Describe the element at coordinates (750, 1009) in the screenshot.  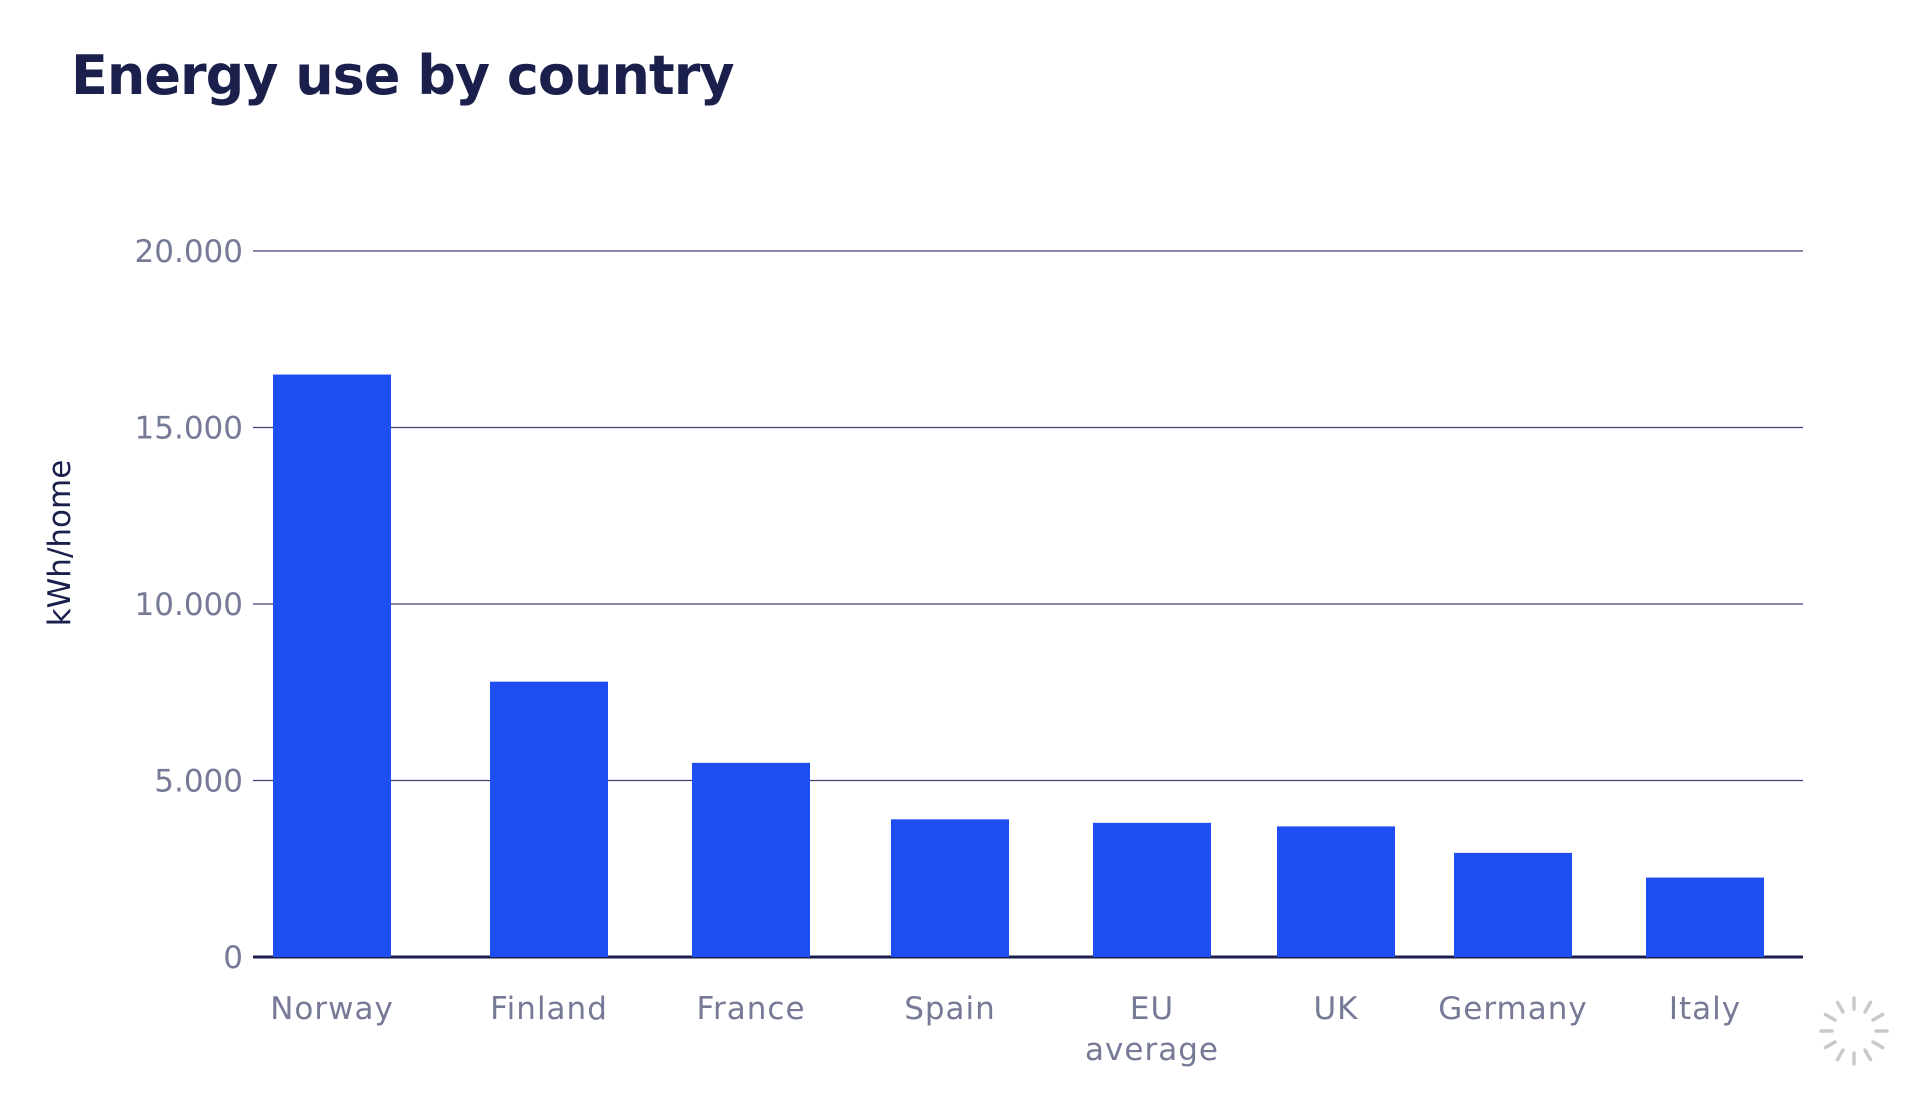
I see `x-tick-label: France` at that location.